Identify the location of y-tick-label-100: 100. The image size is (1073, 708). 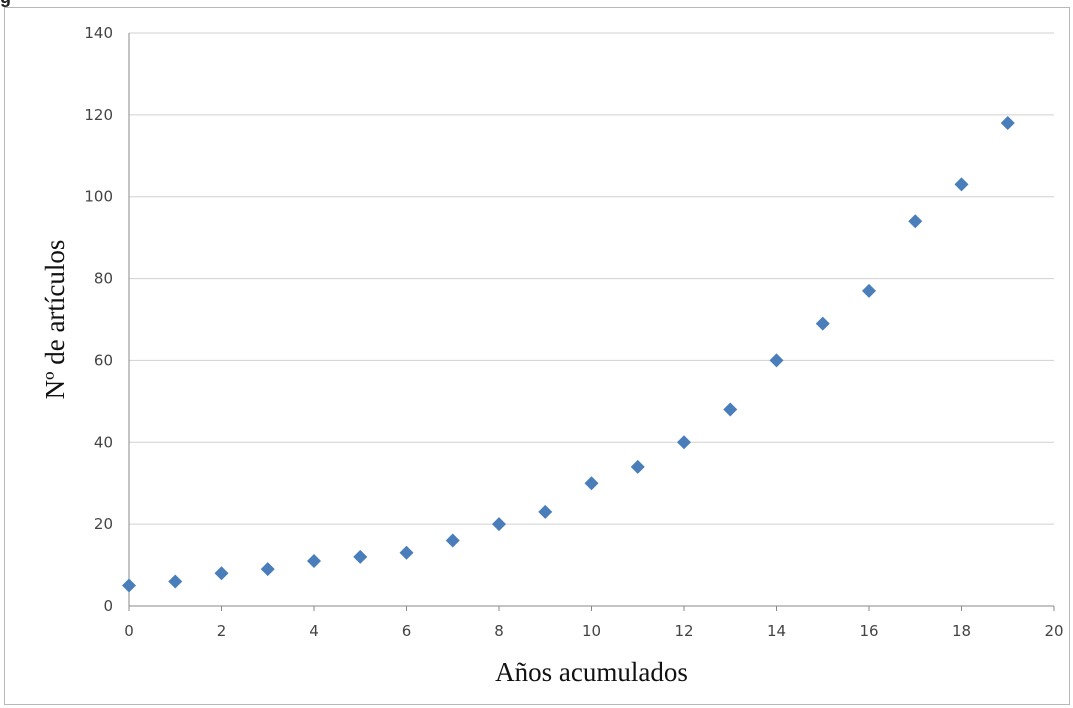
(98, 197).